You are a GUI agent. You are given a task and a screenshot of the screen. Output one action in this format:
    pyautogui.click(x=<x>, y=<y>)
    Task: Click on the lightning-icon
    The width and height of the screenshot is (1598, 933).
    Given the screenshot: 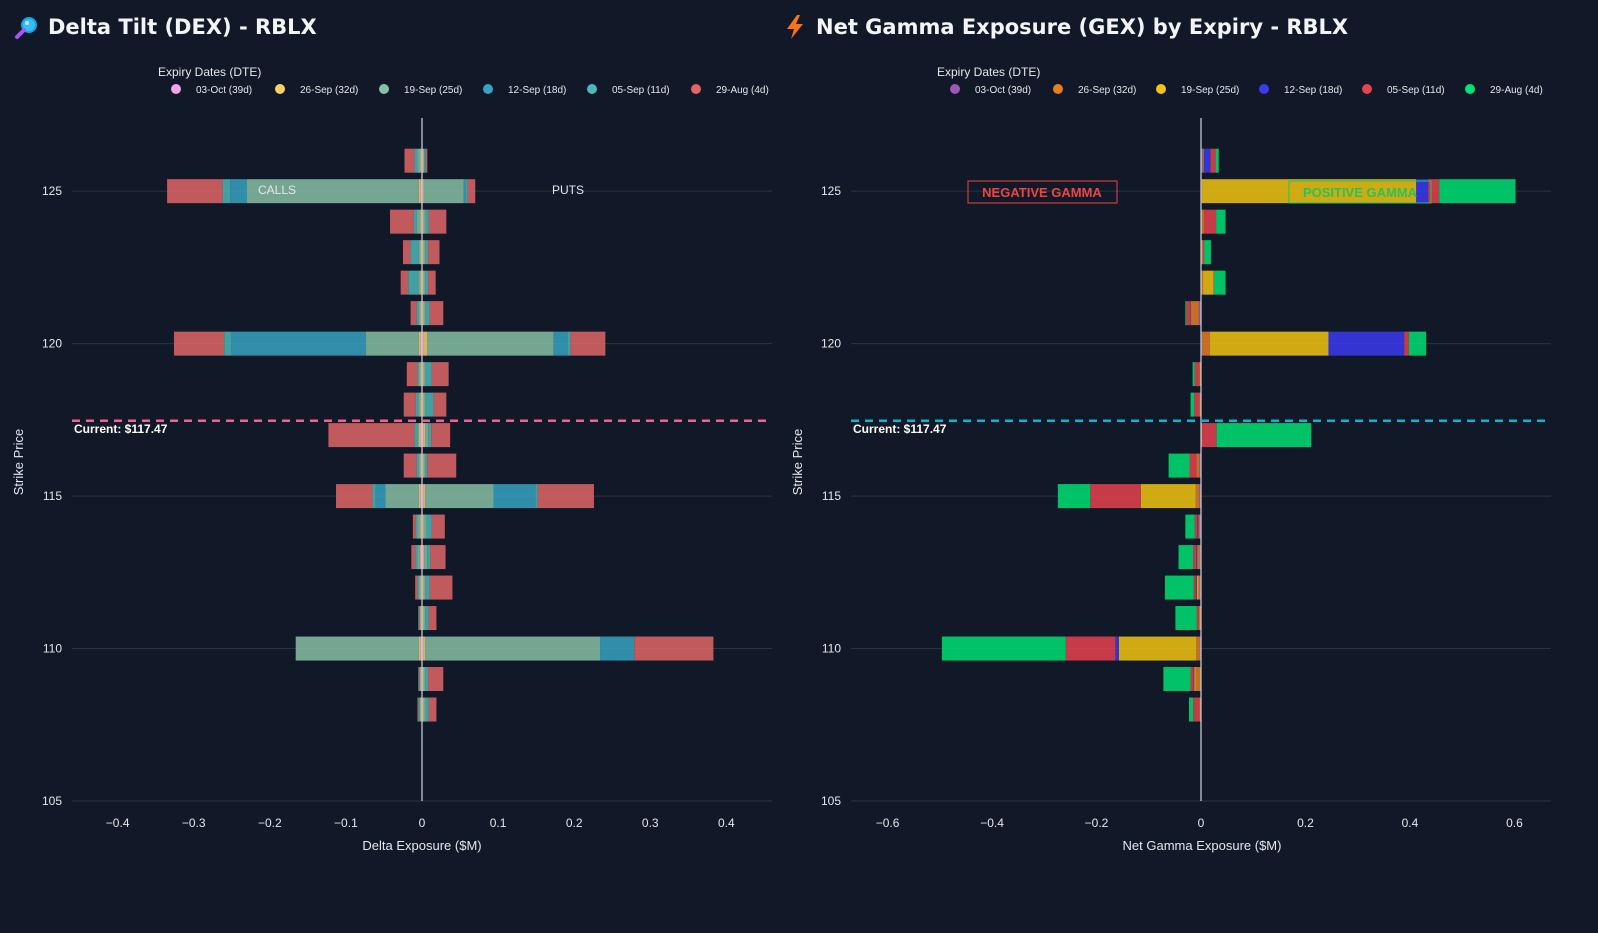 What is the action you would take?
    pyautogui.click(x=795, y=27)
    